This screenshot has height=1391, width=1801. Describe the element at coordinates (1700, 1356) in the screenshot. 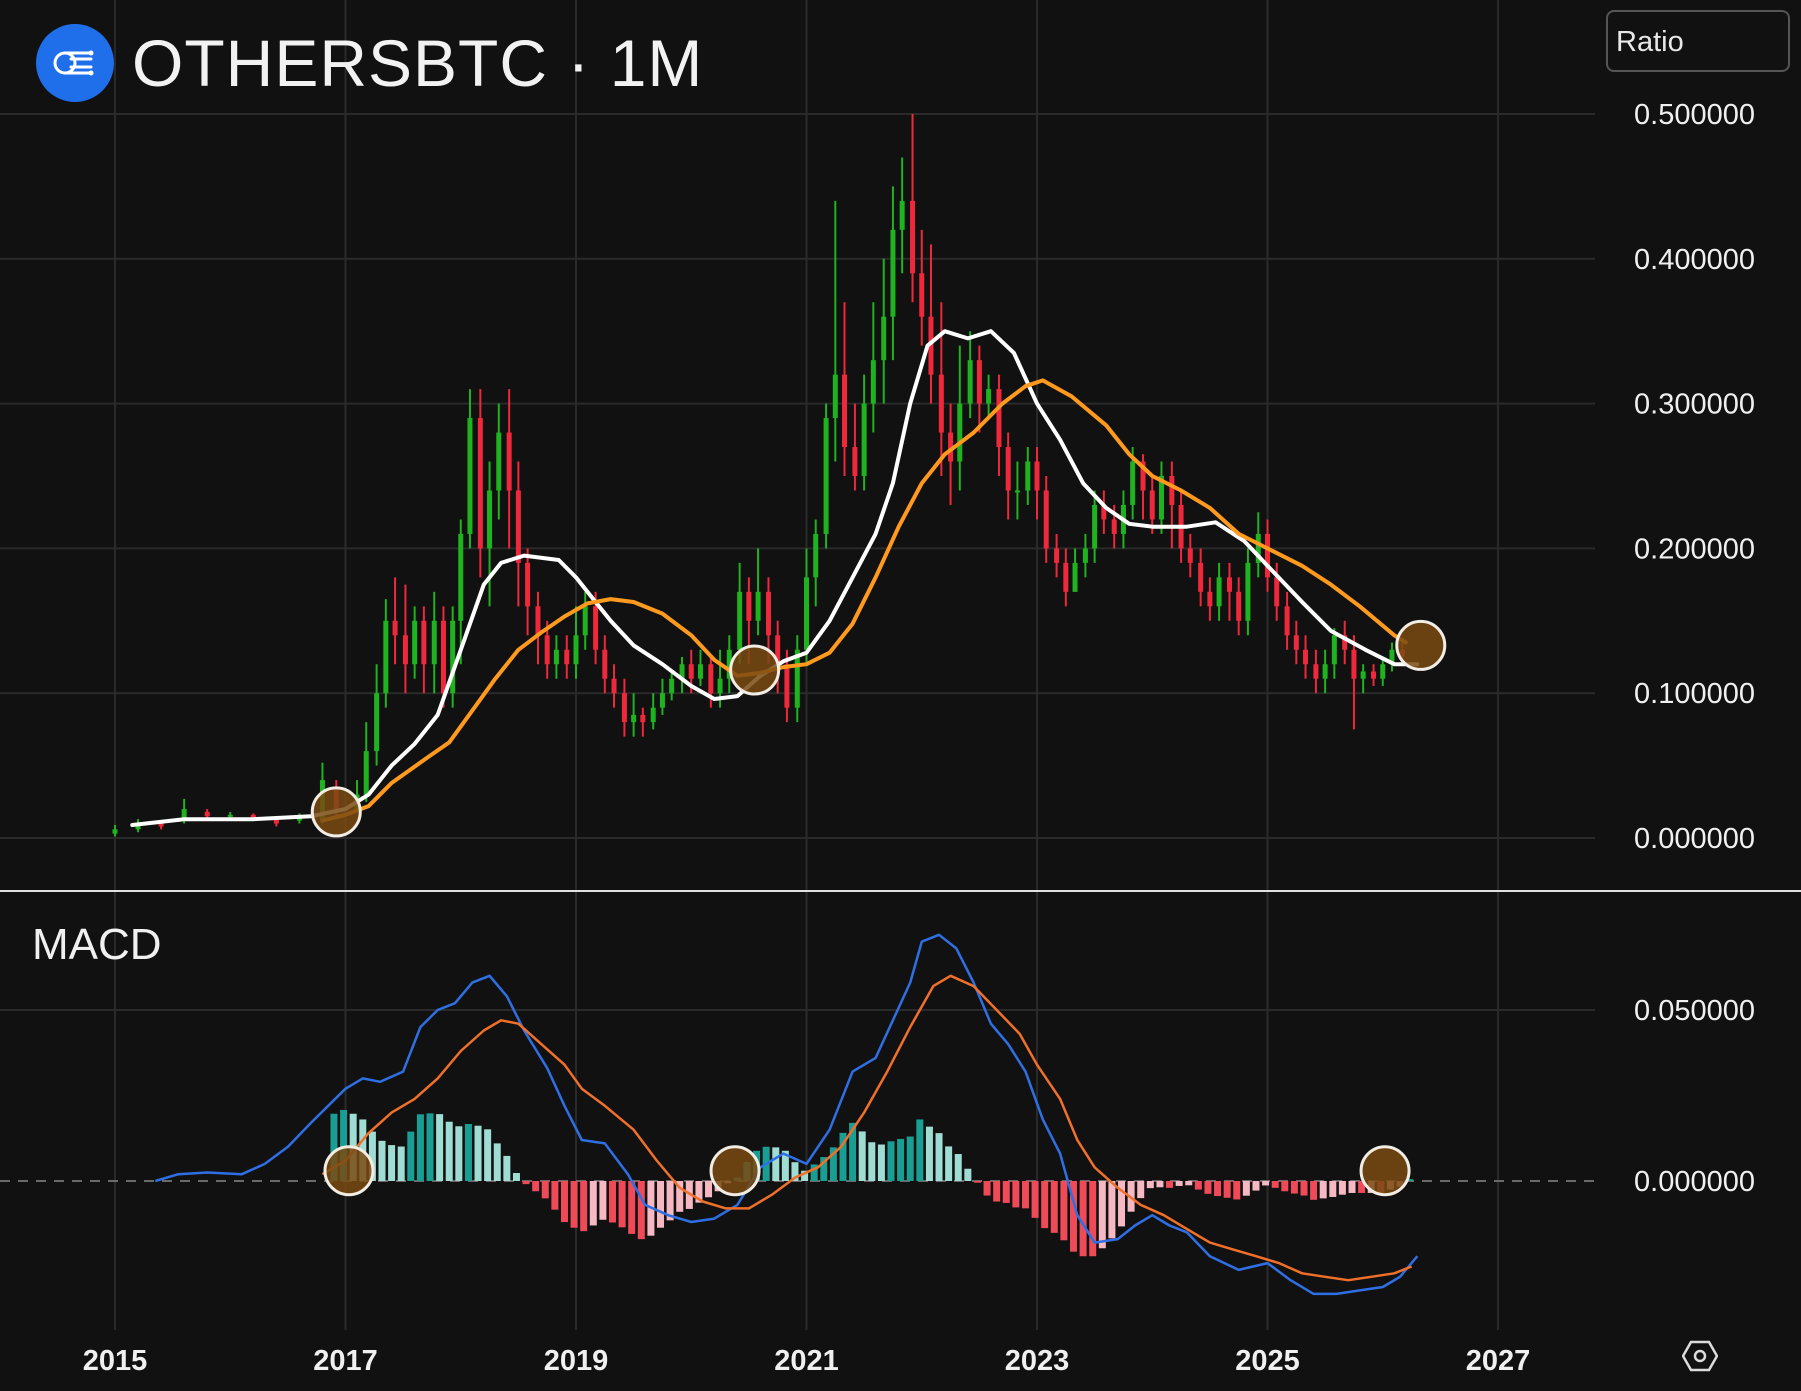

I see `settings-icon` at that location.